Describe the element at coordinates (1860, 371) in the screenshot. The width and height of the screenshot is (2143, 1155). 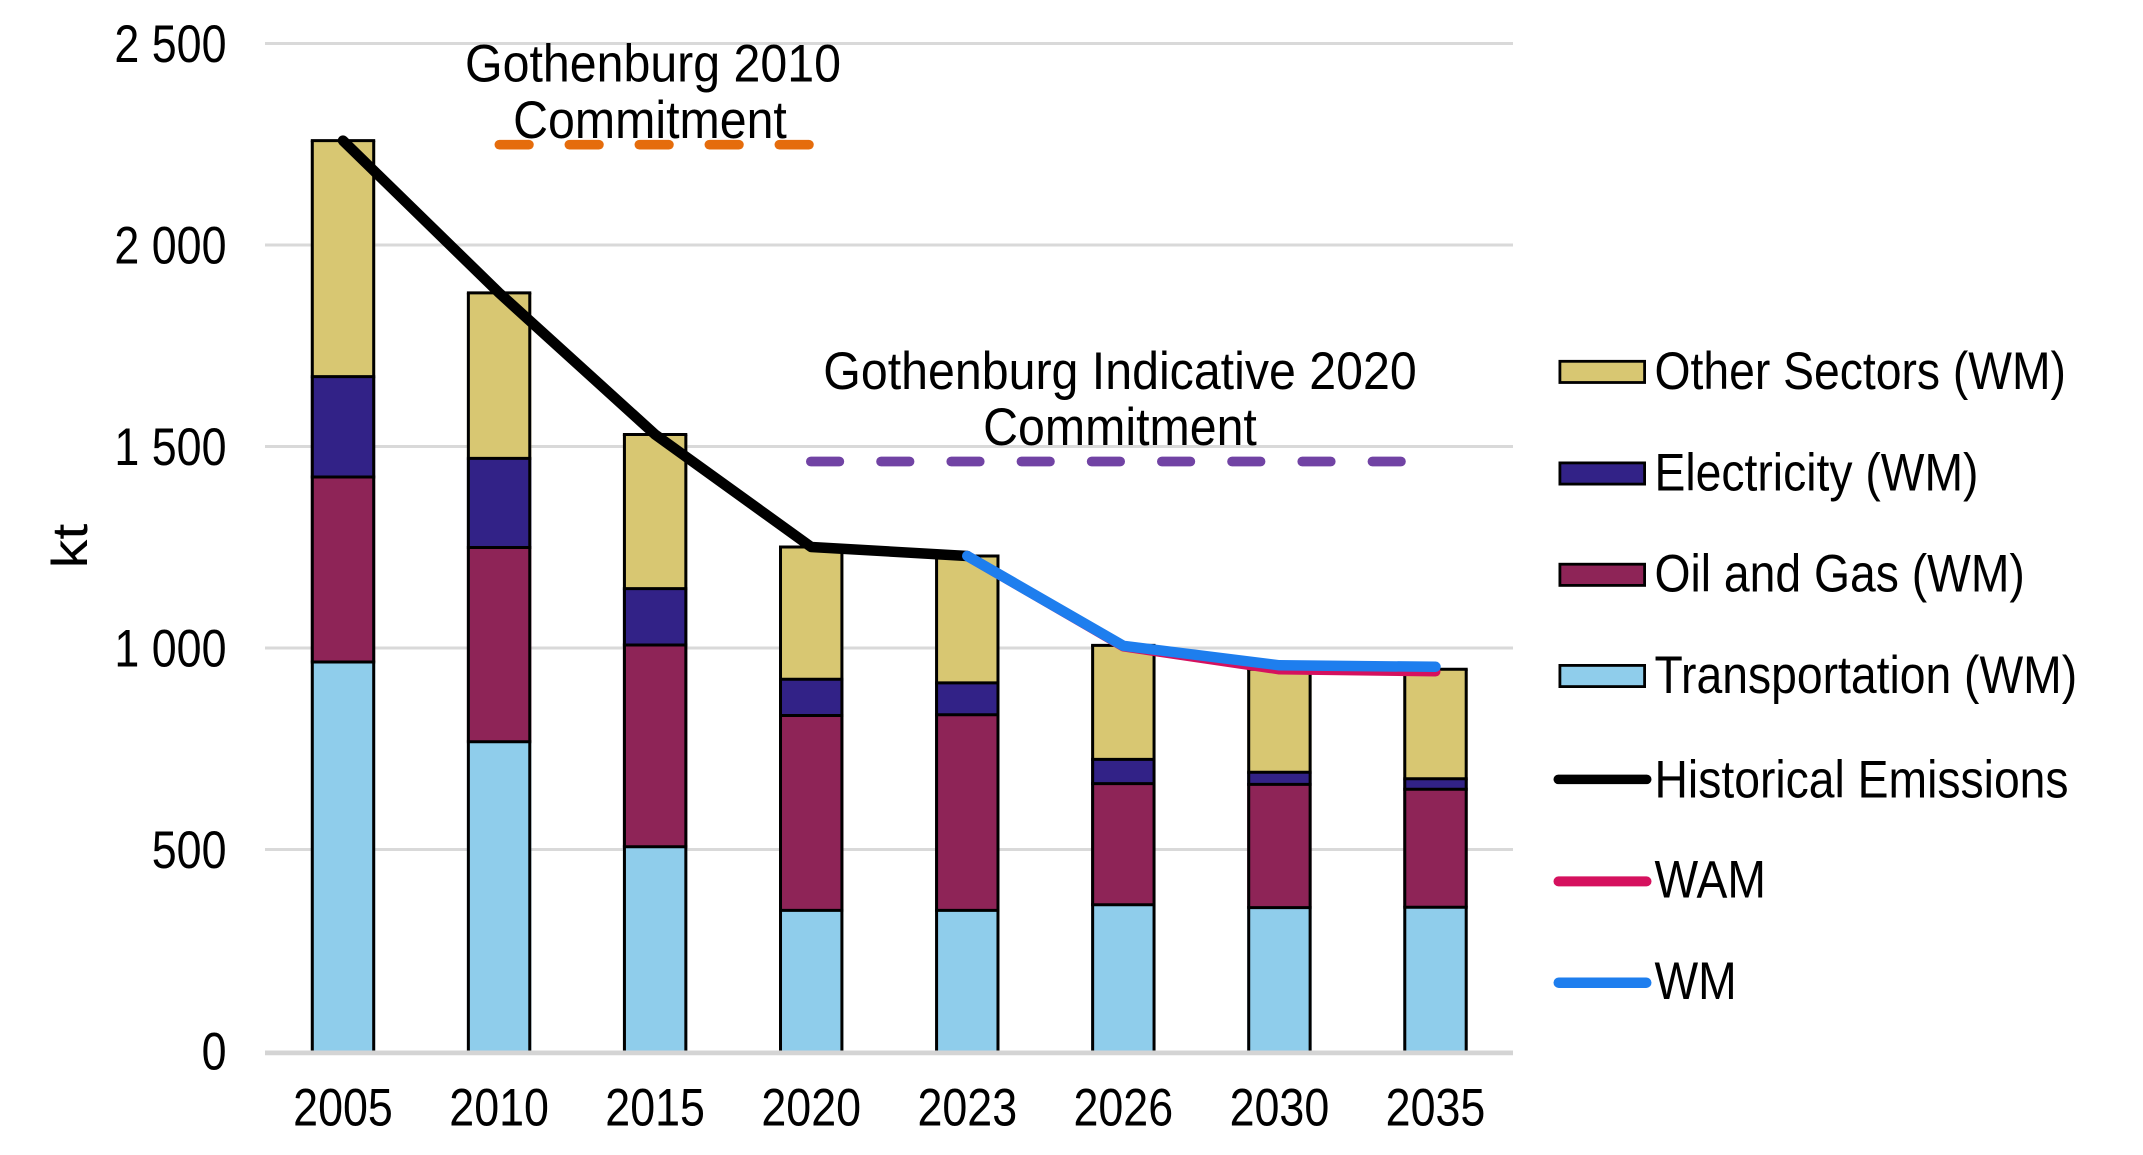
I see `svg-text: Other Sectors (WM)` at that location.